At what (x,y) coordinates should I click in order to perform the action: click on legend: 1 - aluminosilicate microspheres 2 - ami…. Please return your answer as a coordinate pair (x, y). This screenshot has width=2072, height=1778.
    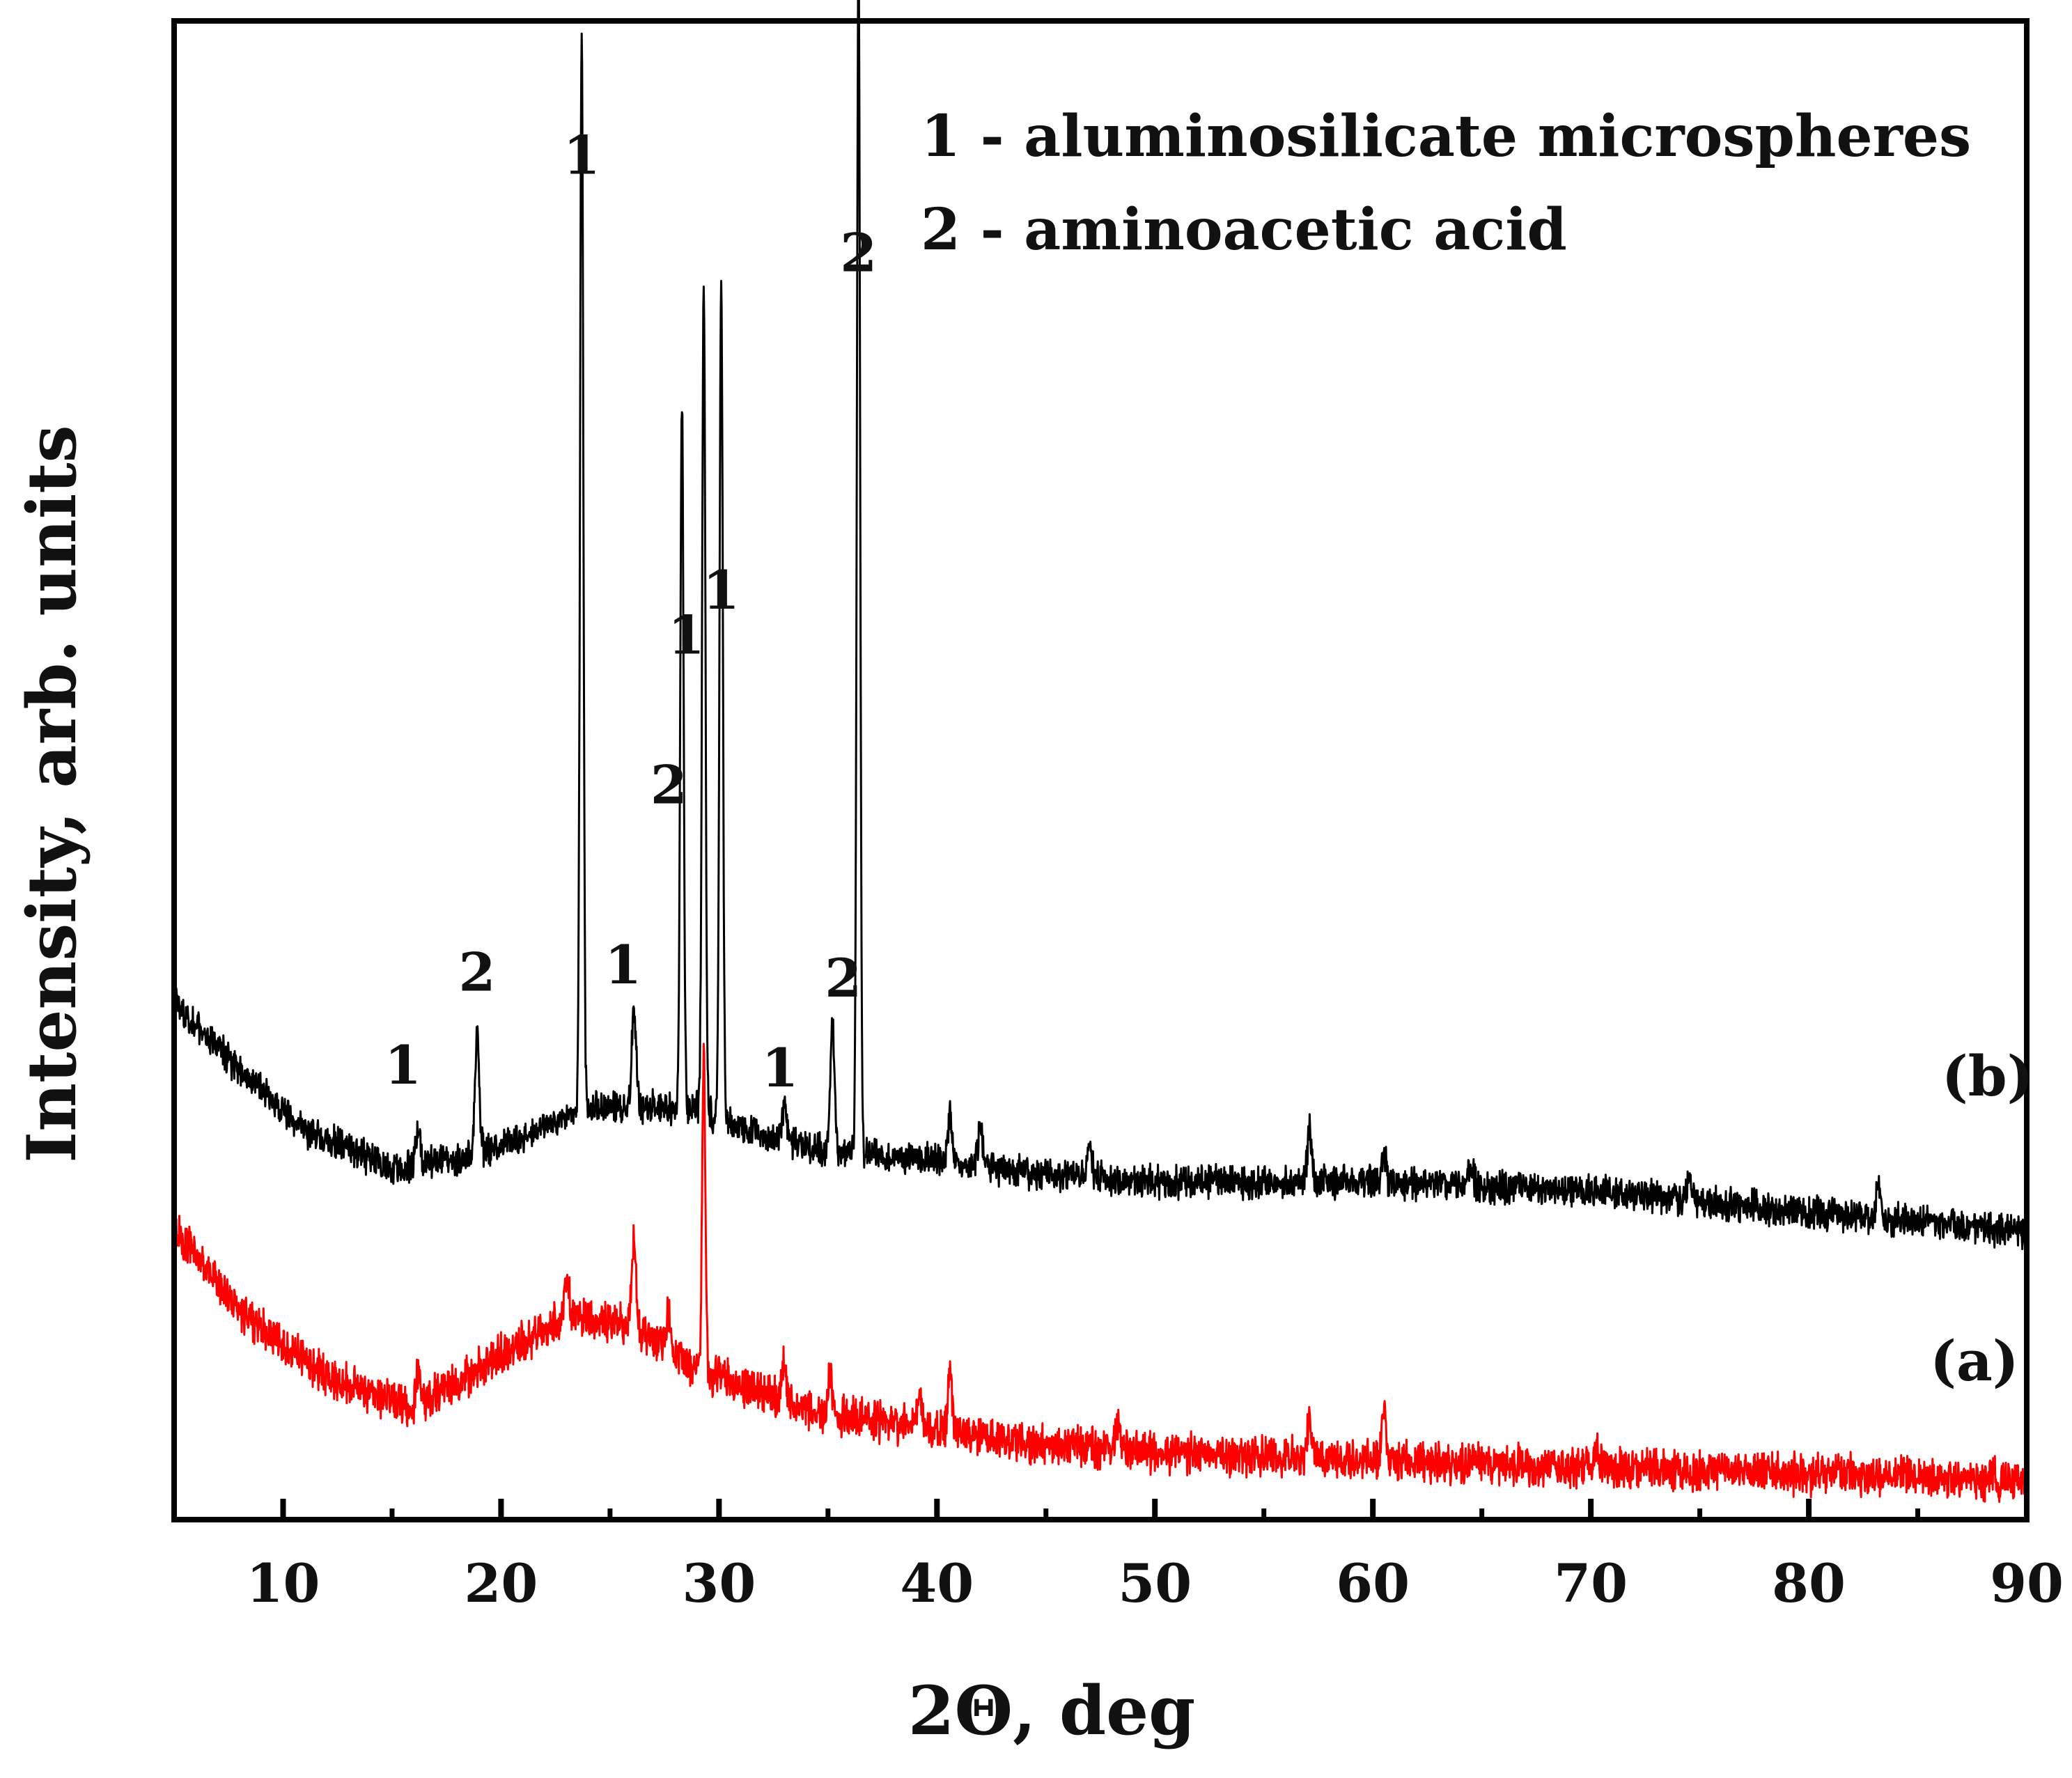
    Looking at the image, I should click on (1446, 183).